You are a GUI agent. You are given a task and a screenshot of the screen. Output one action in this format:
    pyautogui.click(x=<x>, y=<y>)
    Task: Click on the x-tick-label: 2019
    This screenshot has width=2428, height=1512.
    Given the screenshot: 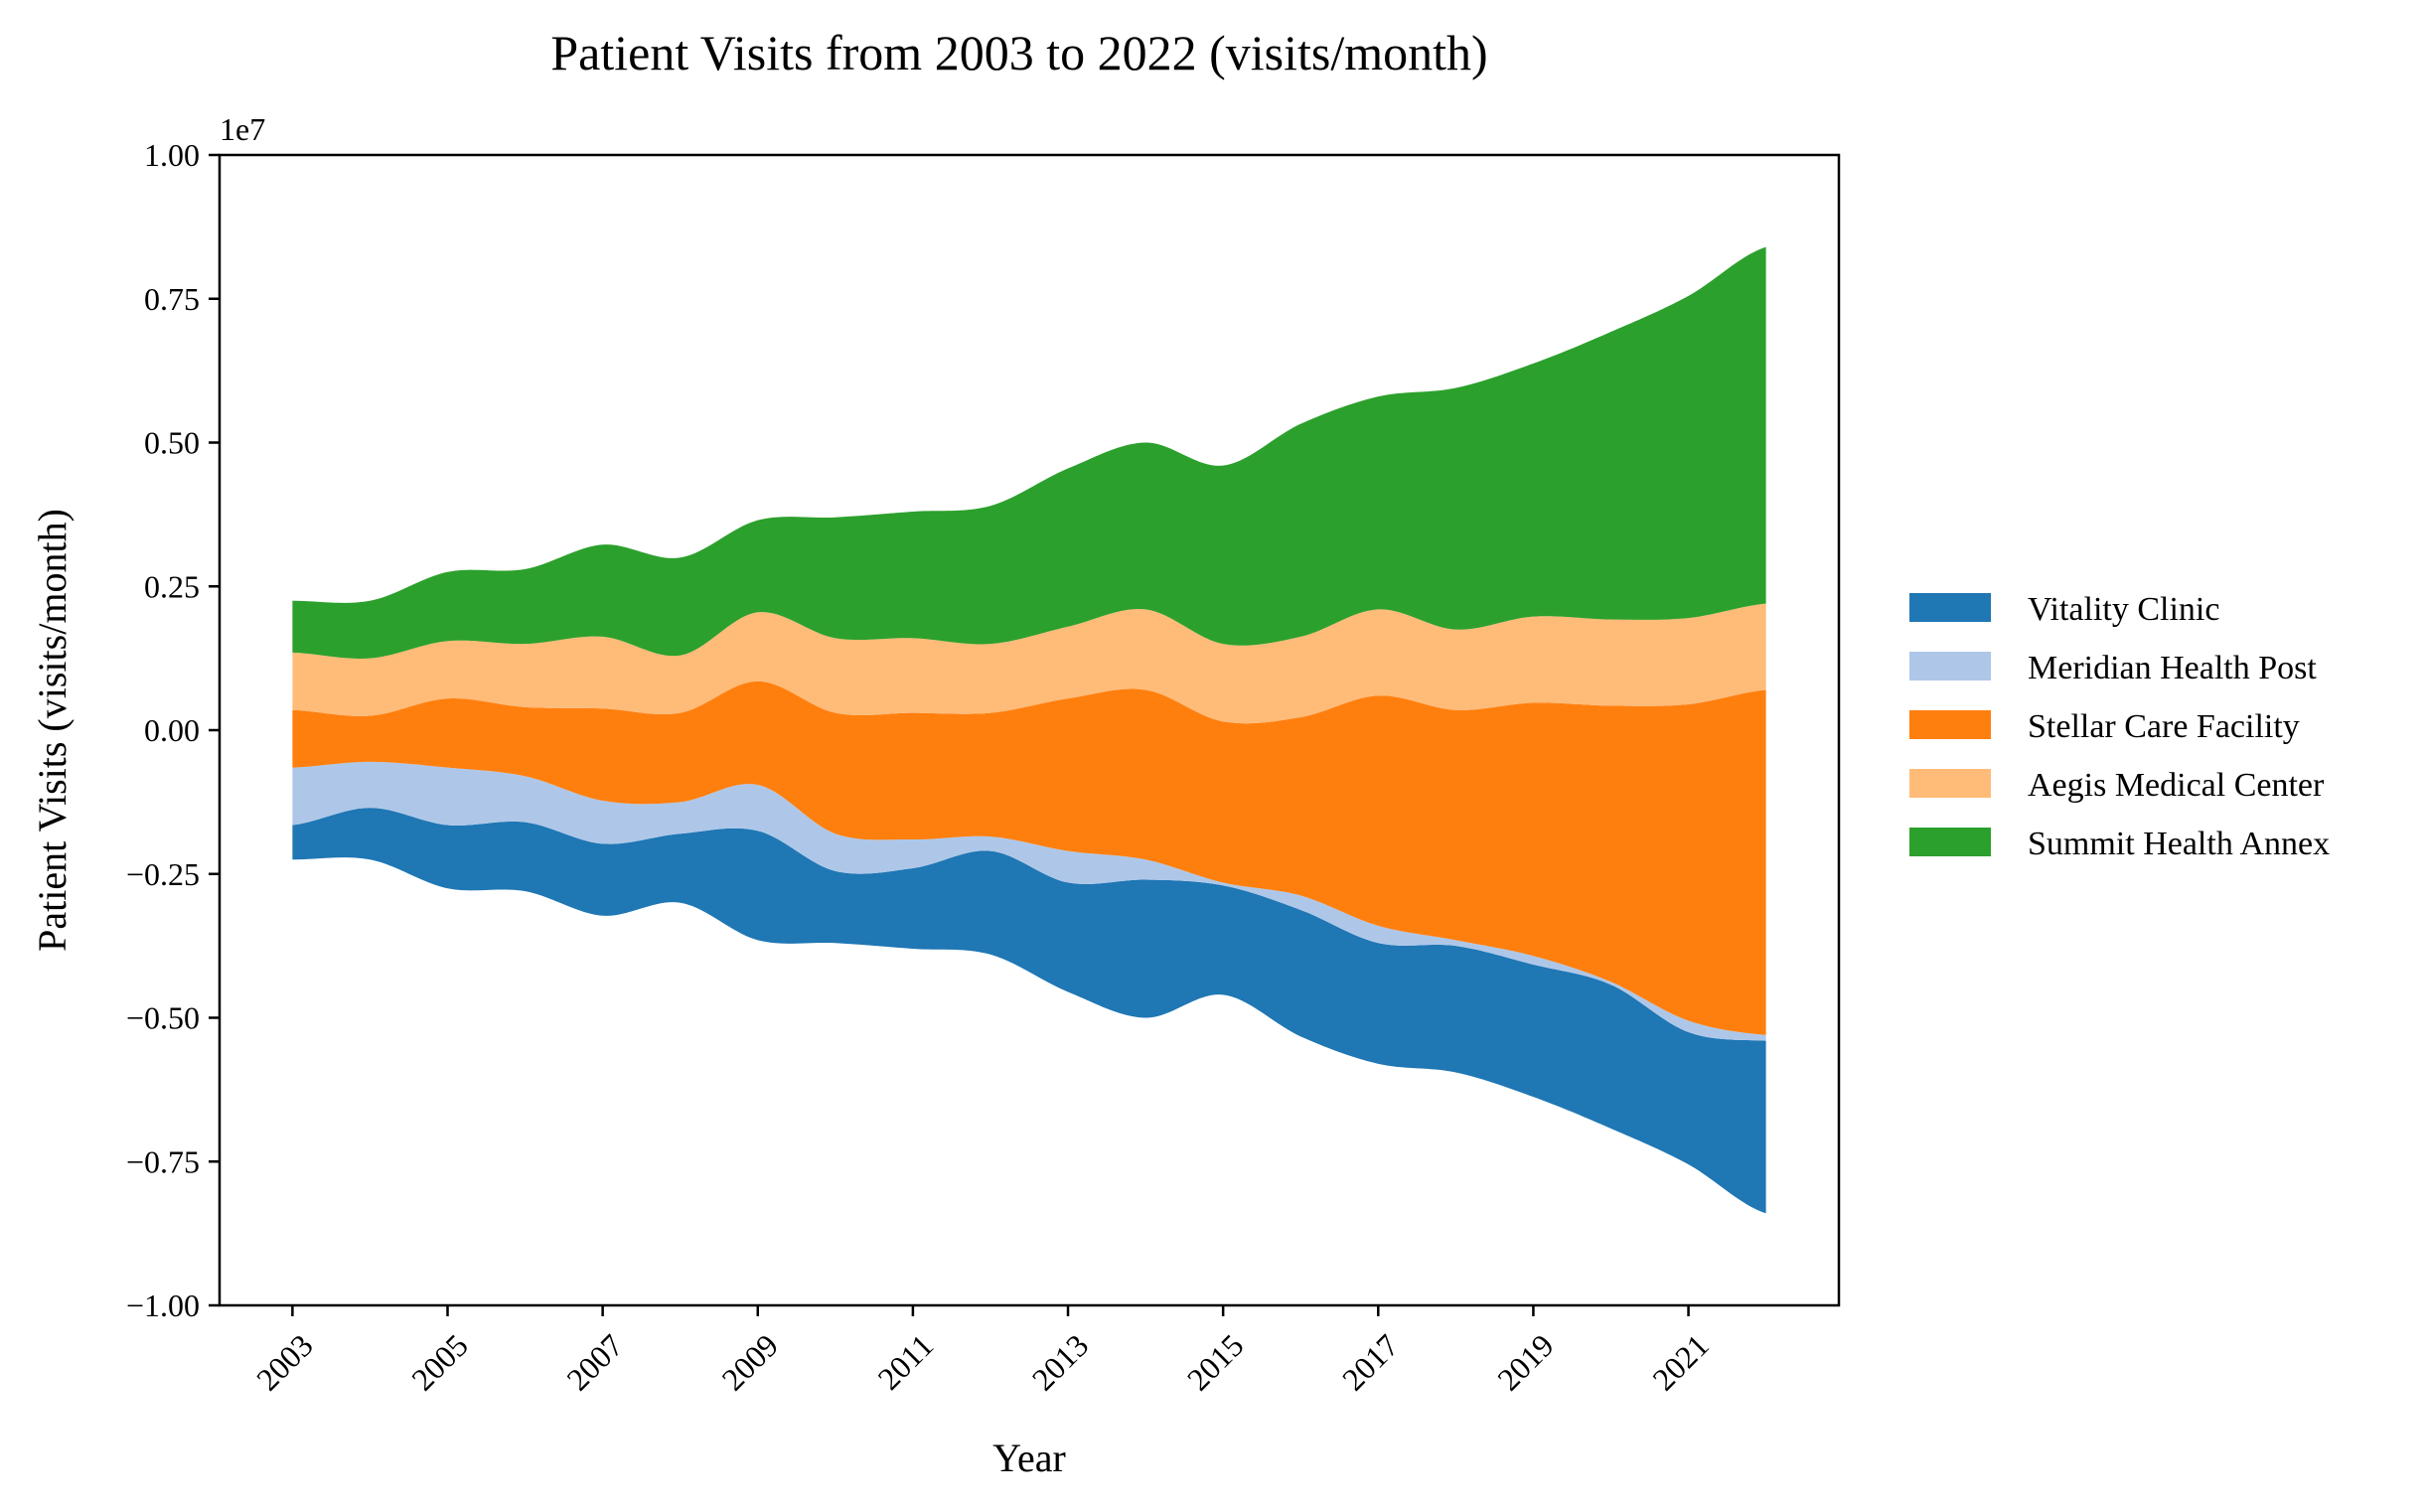 What is the action you would take?
    pyautogui.click(x=1526, y=1362)
    